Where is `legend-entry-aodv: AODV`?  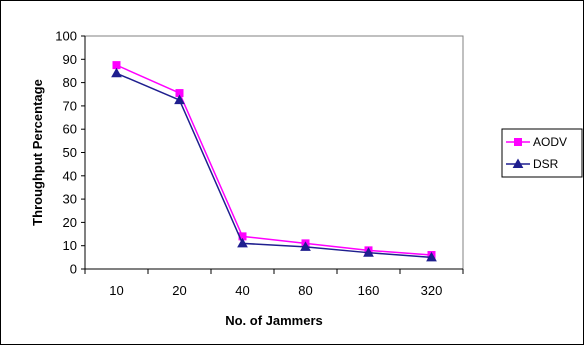 legend-entry-aodv: AODV is located at coordinates (536, 142).